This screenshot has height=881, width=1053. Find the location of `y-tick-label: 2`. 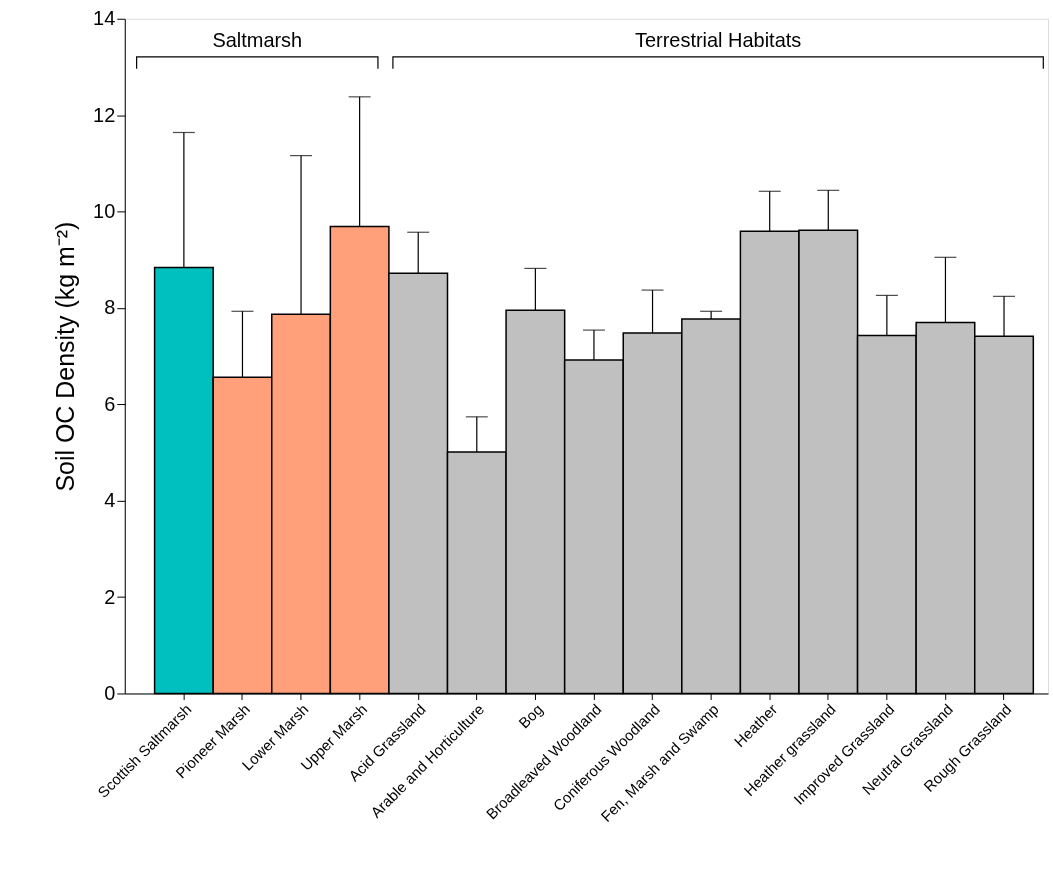

y-tick-label: 2 is located at coordinates (110, 596).